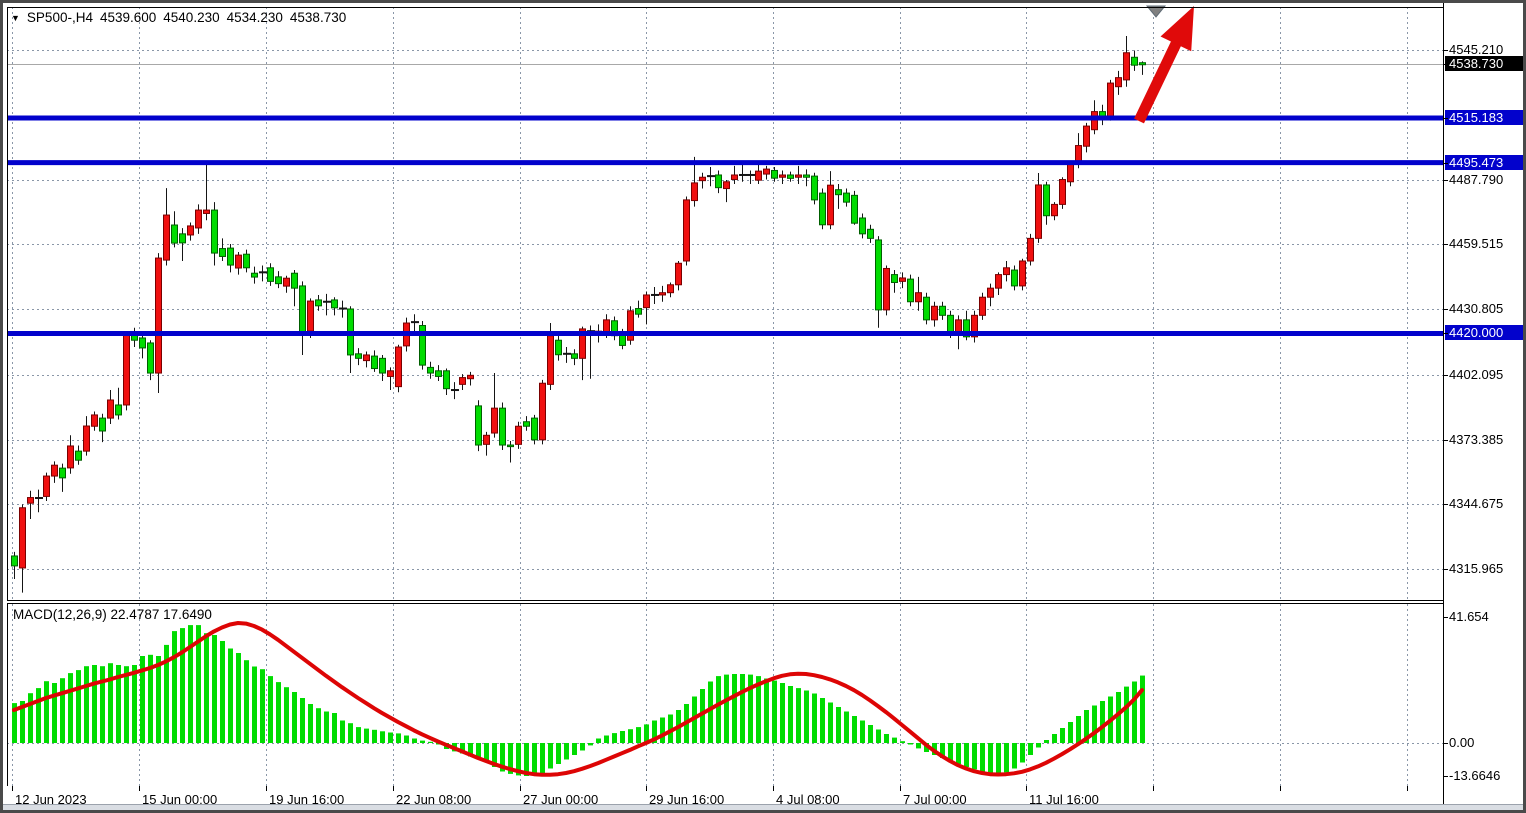 The image size is (1526, 813). Describe the element at coordinates (434, 799) in the screenshot. I see `time-axis-label: 22 Jun 08:00` at that location.